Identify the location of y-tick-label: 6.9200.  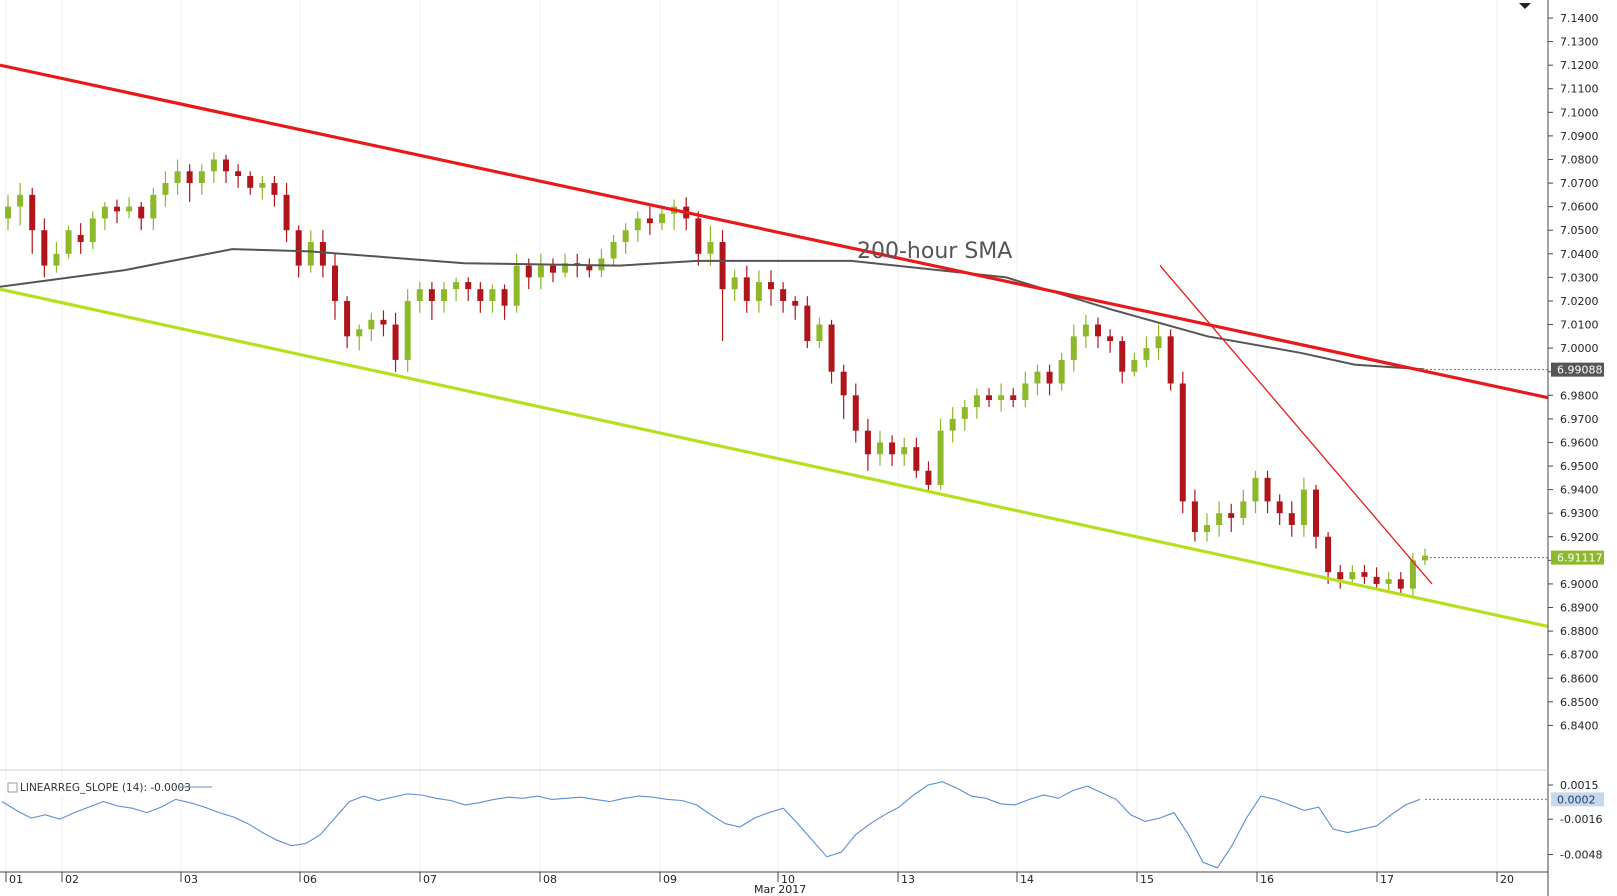
(1579, 537).